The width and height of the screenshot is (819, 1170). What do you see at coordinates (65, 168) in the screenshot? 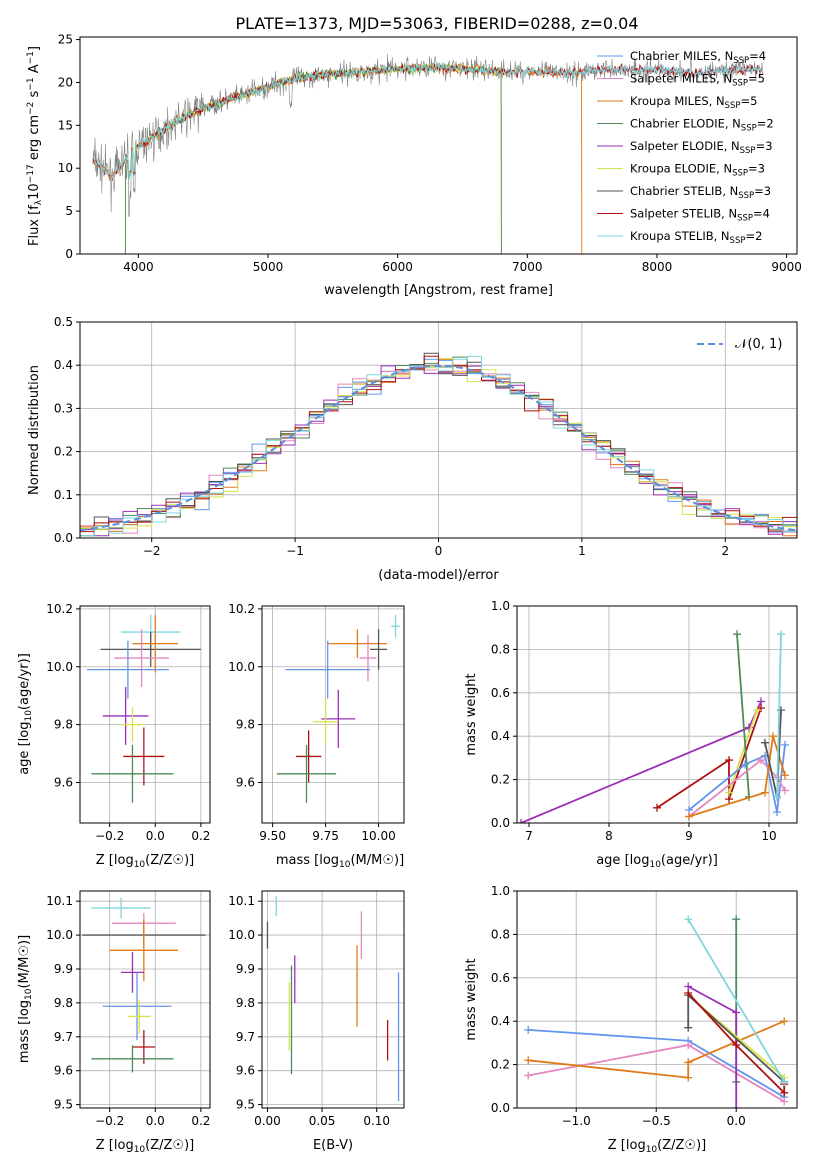
I see `y-tick-label: 10` at bounding box center [65, 168].